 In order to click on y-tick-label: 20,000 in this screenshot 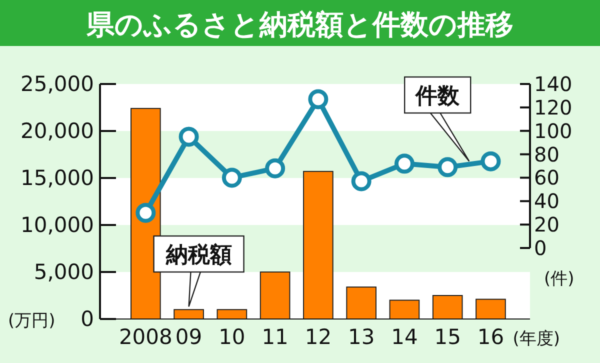, I will do `click(57, 131)`.